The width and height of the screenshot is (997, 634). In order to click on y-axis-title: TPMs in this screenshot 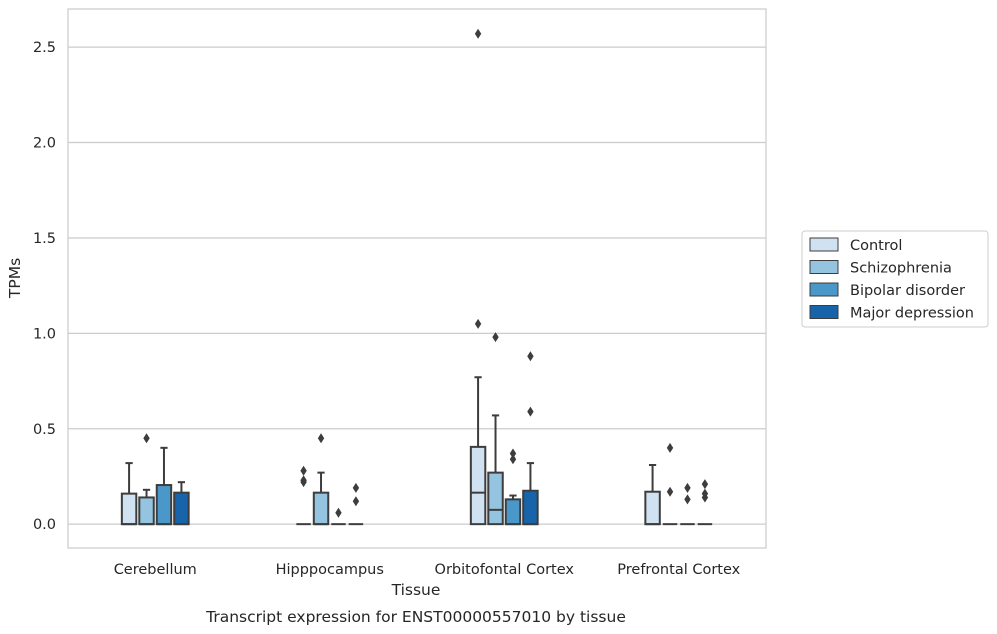, I will do `click(15, 278)`.